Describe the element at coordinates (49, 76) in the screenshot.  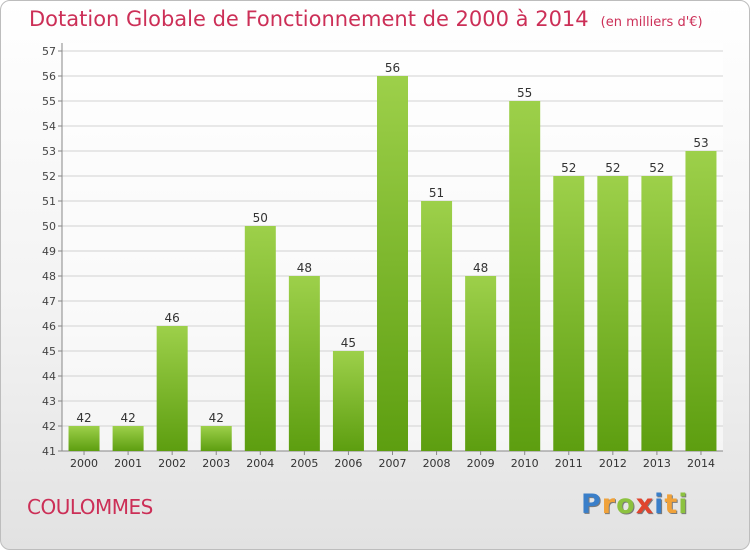
I see `y-tick-label: 56` at that location.